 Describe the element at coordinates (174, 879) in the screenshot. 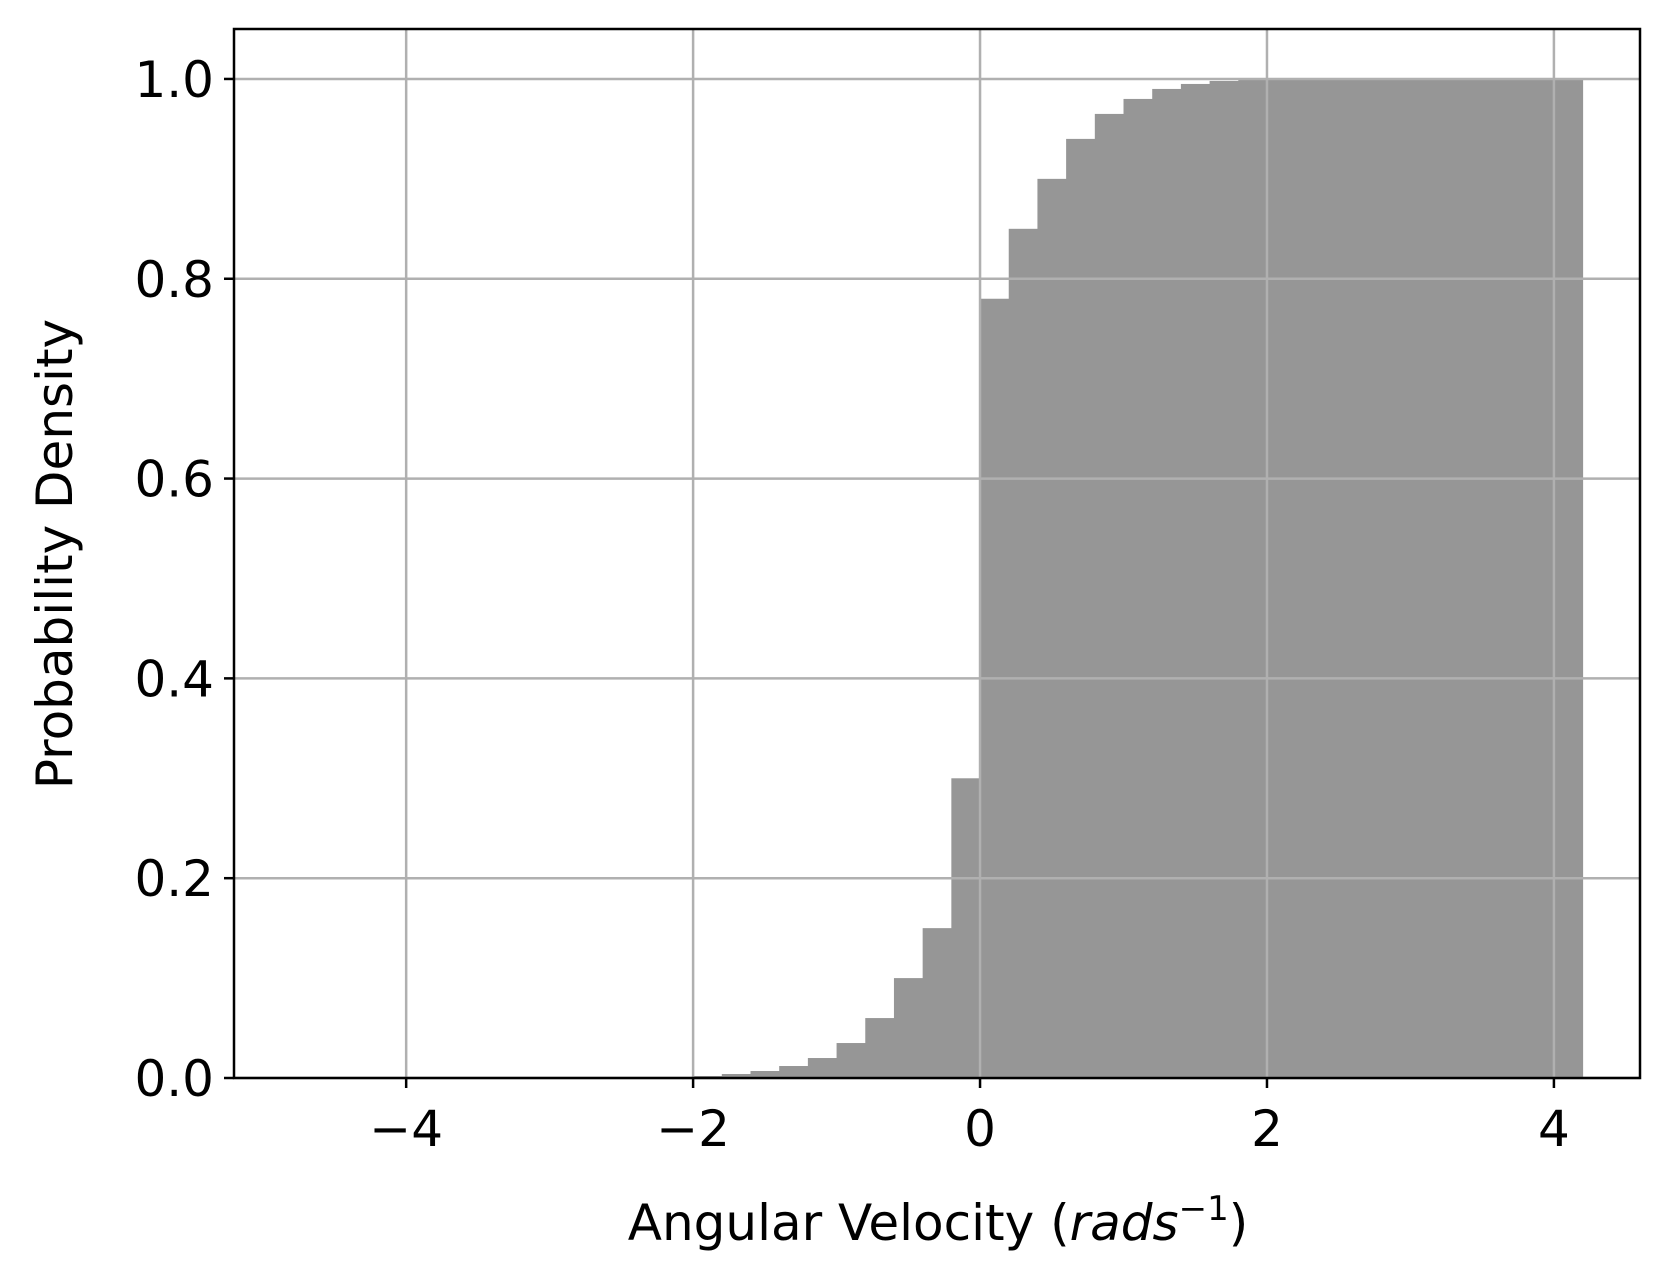

I see `y-tick-label: 0.2` at that location.